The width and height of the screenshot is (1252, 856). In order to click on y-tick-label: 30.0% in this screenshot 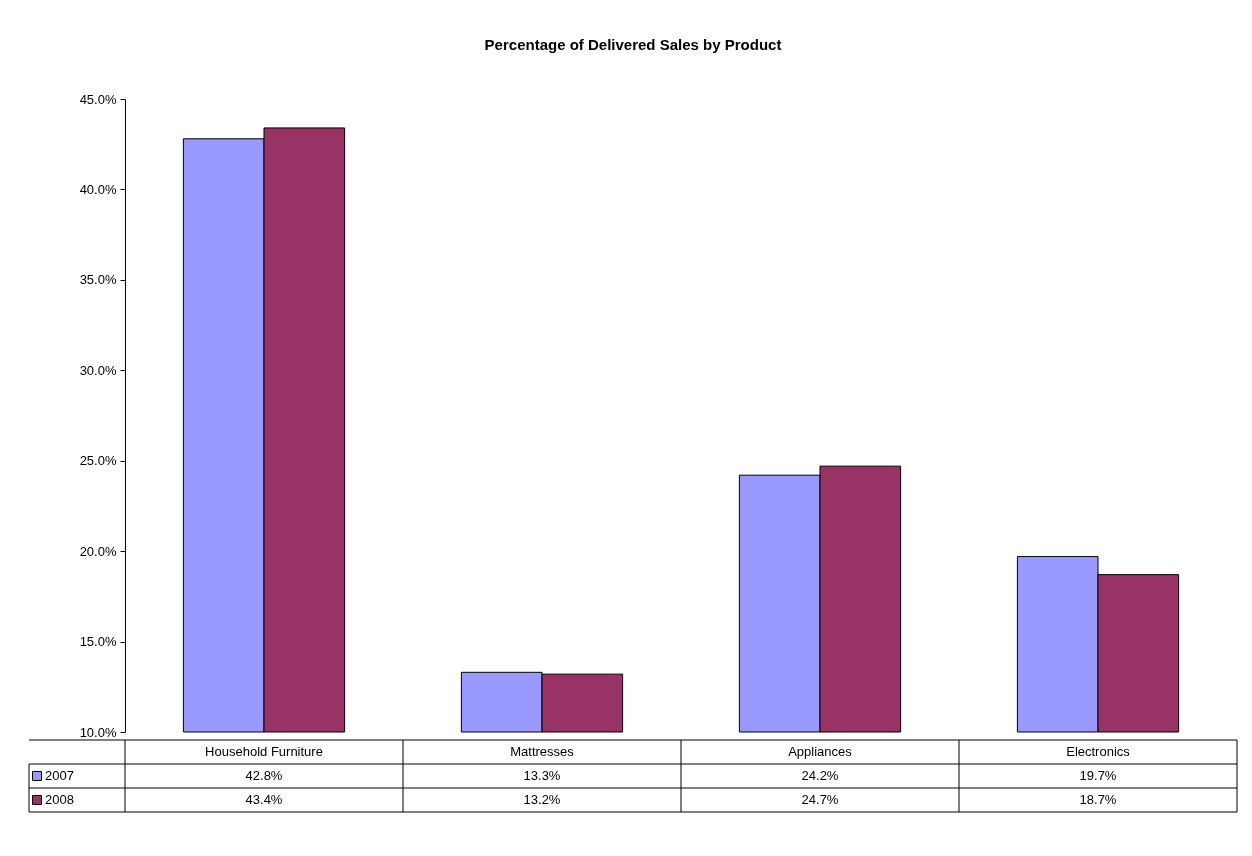, I will do `click(98, 370)`.